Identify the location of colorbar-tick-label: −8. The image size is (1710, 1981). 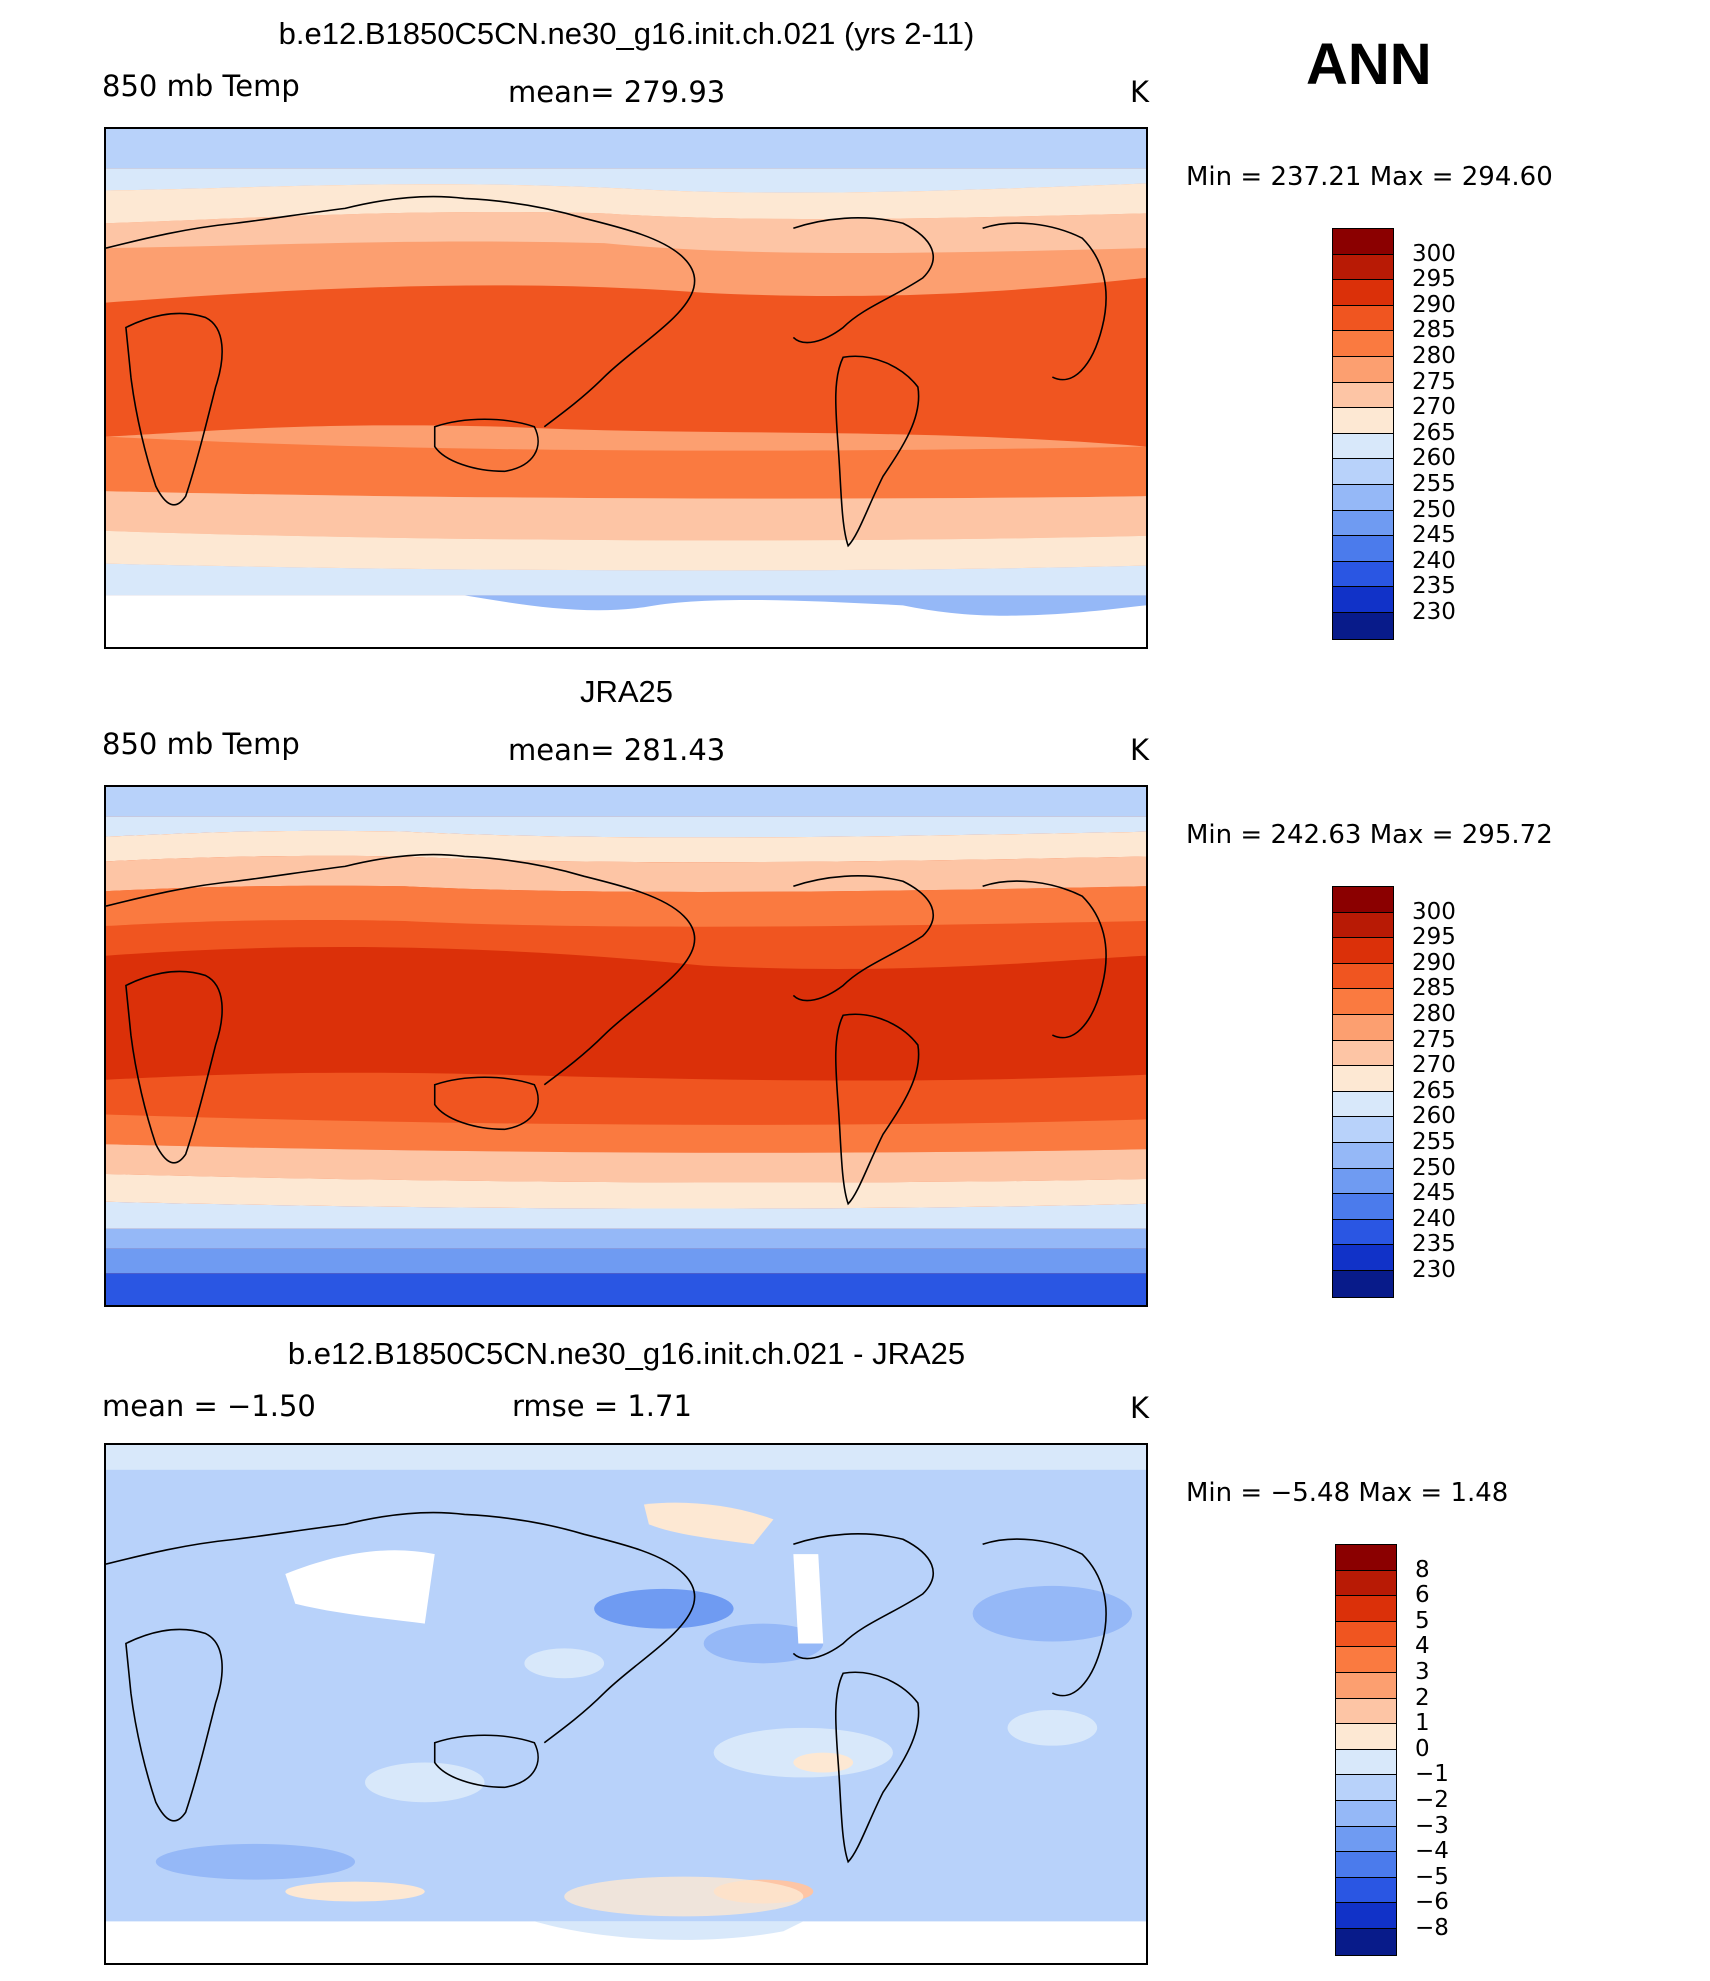
(1432, 1928).